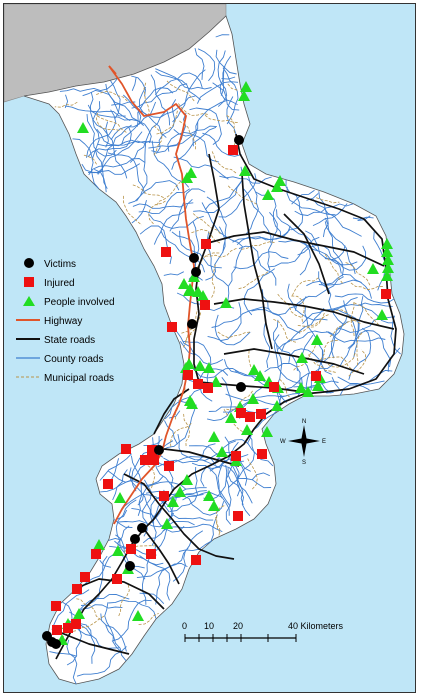  What do you see at coordinates (29, 301) in the screenshot?
I see `legend-people-involved-symbol` at bounding box center [29, 301].